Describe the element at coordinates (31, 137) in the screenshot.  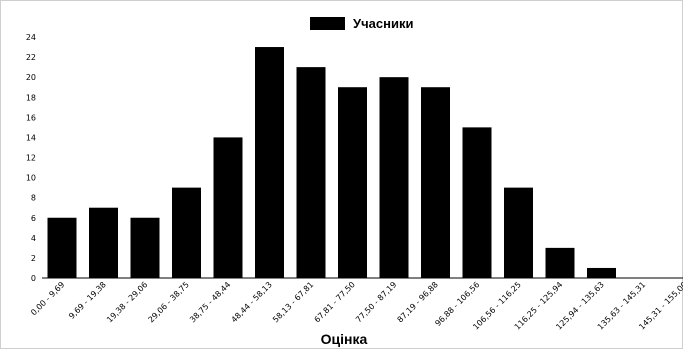
I see `y-tick-label: 14` at that location.